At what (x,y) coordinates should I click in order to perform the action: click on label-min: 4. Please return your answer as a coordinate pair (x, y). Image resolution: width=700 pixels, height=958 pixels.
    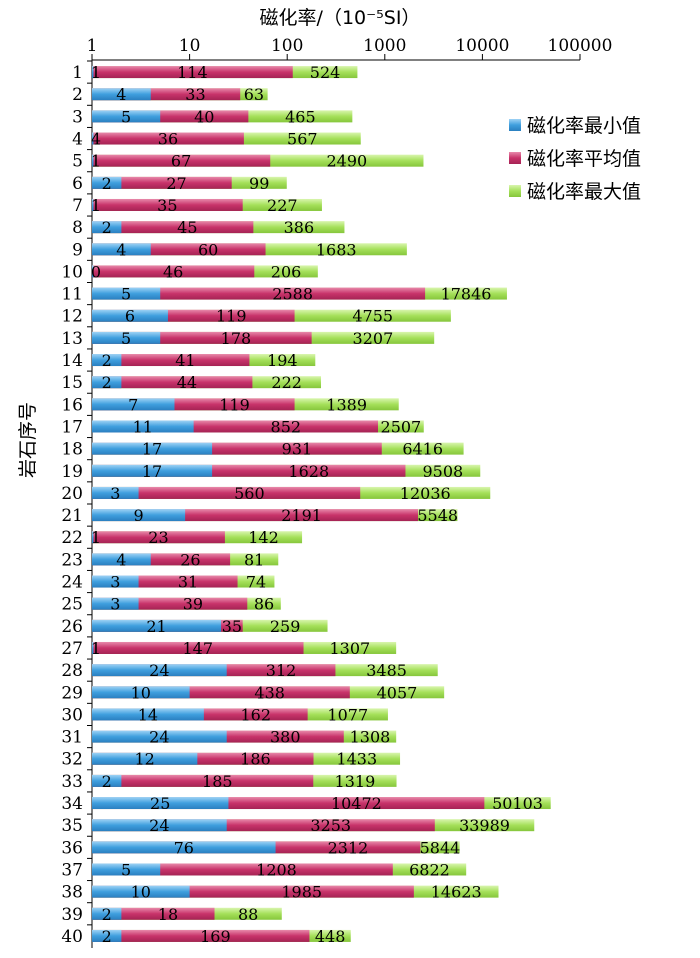
    Looking at the image, I should click on (96, 139).